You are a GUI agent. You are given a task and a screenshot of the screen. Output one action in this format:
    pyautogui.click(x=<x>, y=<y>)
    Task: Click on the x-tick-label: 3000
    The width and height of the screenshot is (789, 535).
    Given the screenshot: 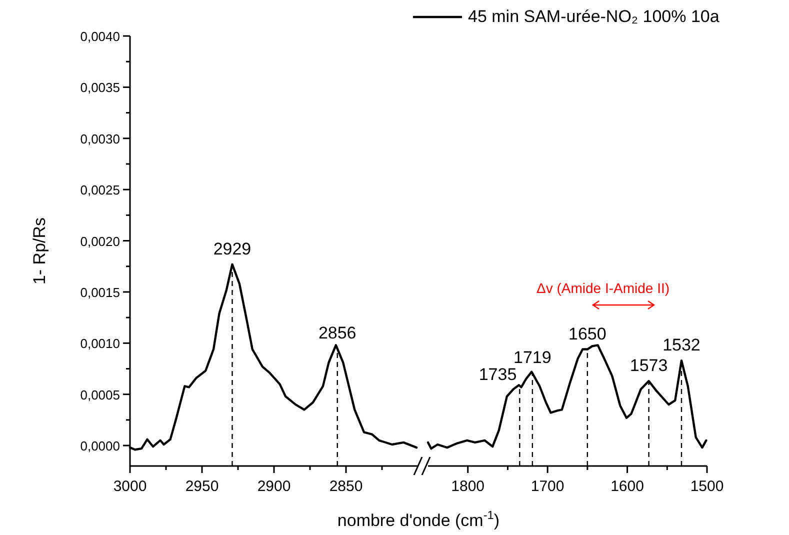 What is the action you would take?
    pyautogui.click(x=130, y=486)
    